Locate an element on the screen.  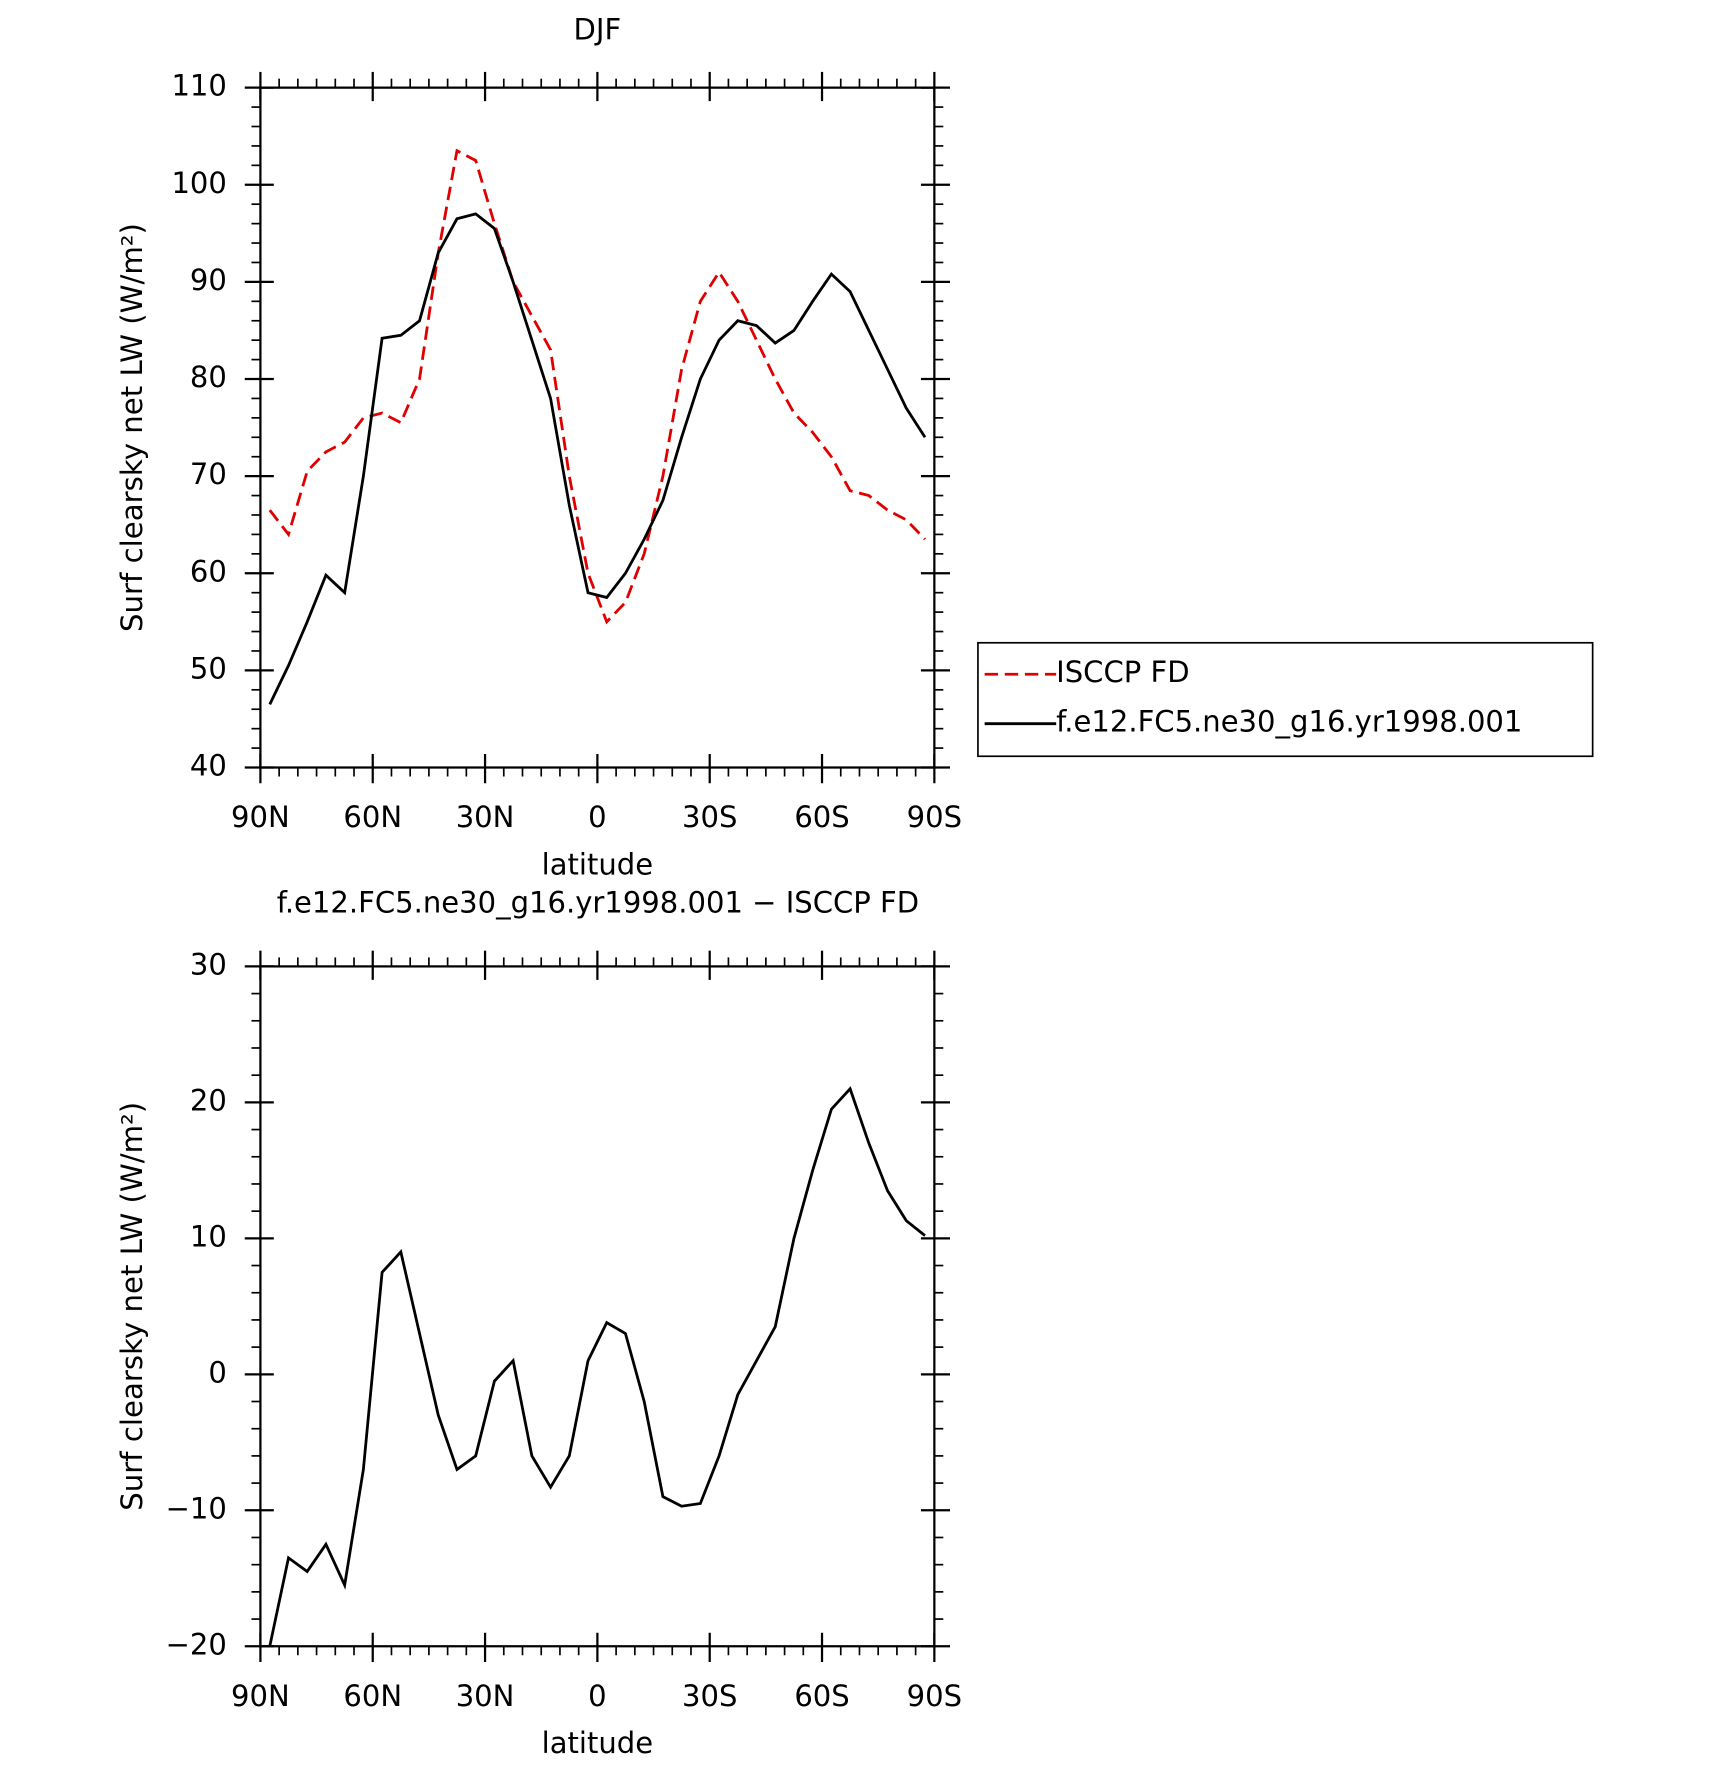
chart-title: f.e12.FC5.ne30_g16.yr1998.001 − ISCCP FD is located at coordinates (598, 903).